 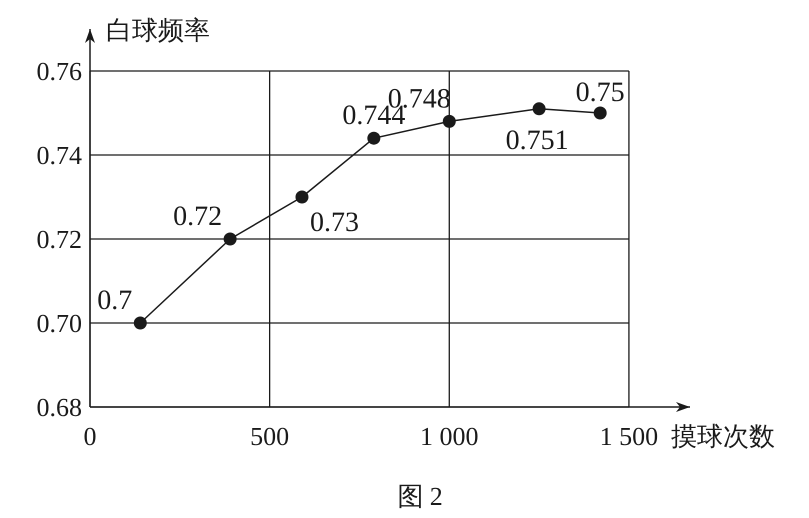 I want to click on caption: 图 2, so click(x=420, y=496).